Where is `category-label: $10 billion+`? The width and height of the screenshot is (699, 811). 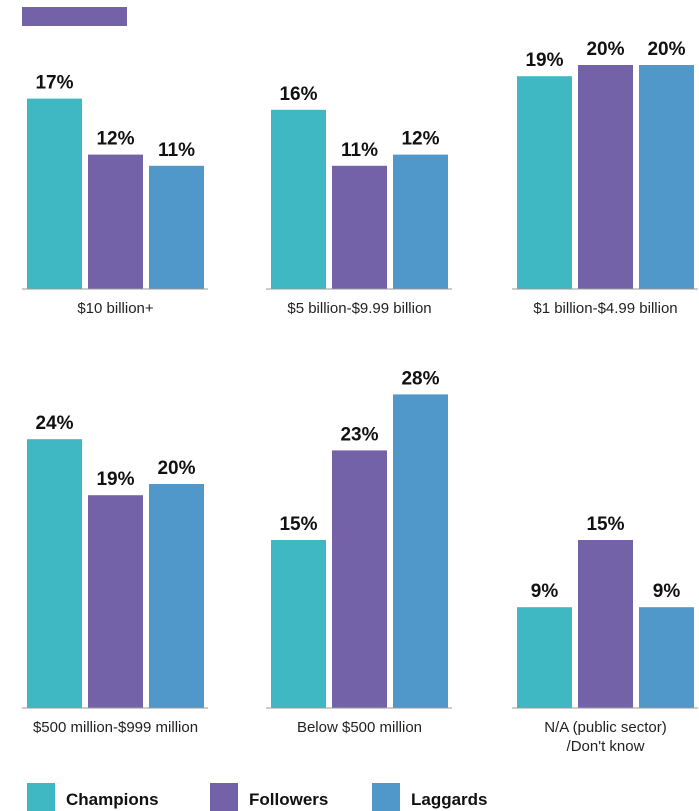
category-label: $10 billion+ is located at coordinates (115, 308).